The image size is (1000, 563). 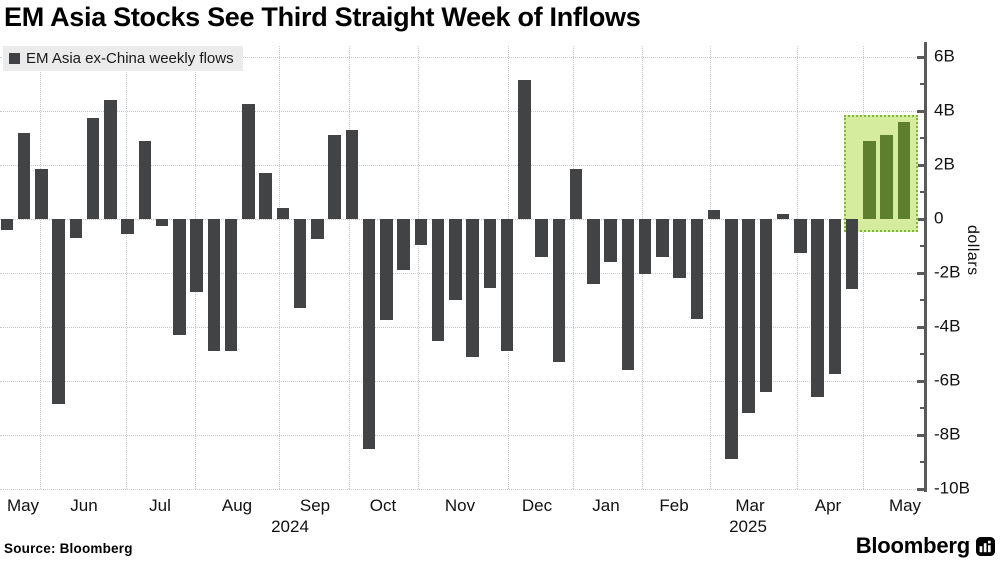 I want to click on x-axis-year-label: 2024, so click(x=290, y=526).